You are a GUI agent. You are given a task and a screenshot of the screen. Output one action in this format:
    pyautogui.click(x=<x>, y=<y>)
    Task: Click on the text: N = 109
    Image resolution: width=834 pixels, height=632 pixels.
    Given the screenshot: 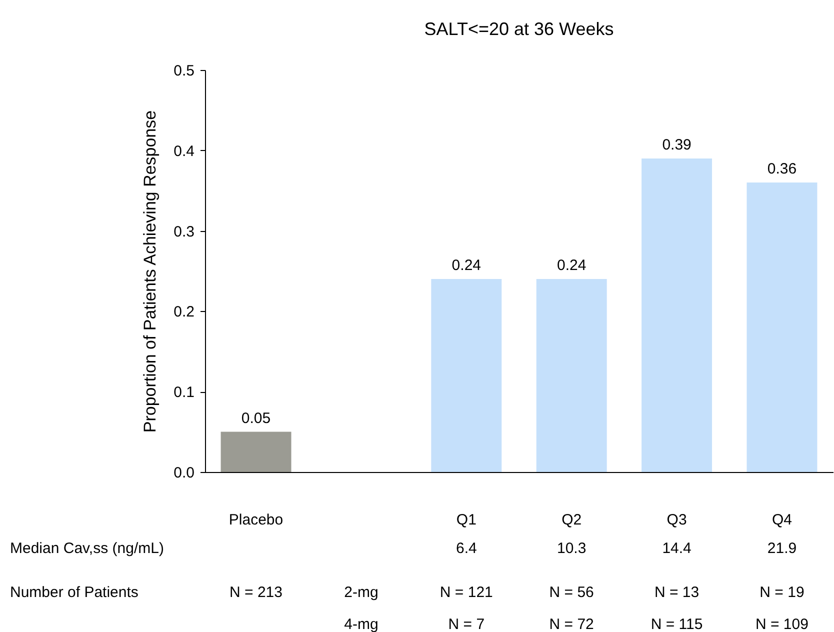 What is the action you would take?
    pyautogui.click(x=781, y=624)
    